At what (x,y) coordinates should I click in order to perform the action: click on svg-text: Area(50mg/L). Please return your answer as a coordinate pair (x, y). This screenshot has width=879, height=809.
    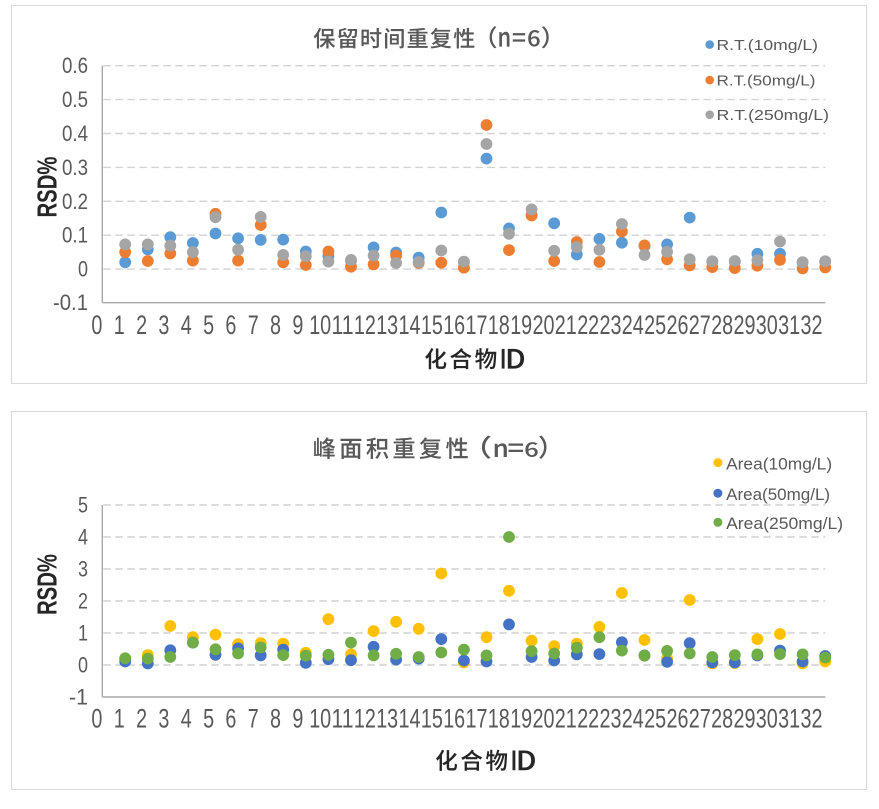
    Looking at the image, I should click on (778, 494).